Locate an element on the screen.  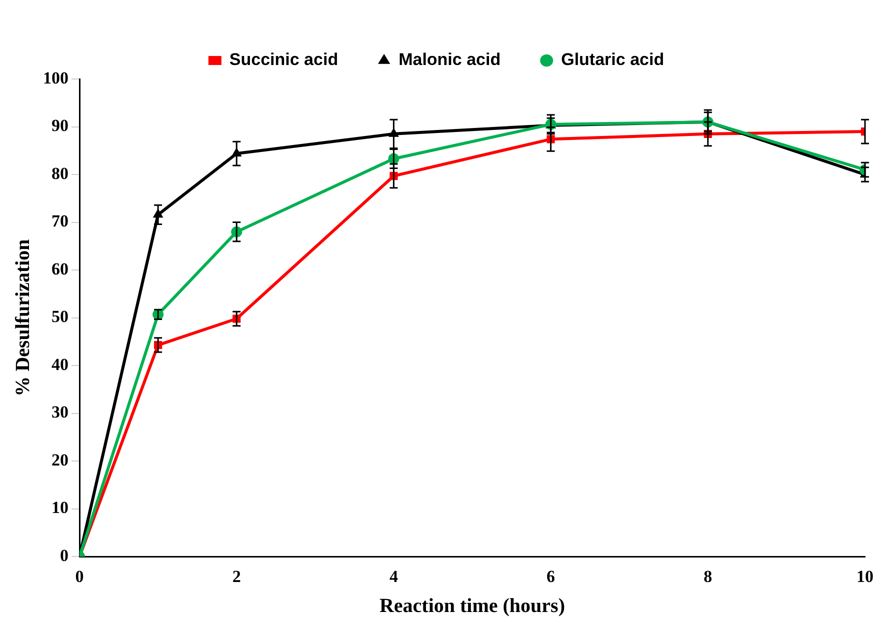
y-tick-label: 80 is located at coordinates (60, 173).